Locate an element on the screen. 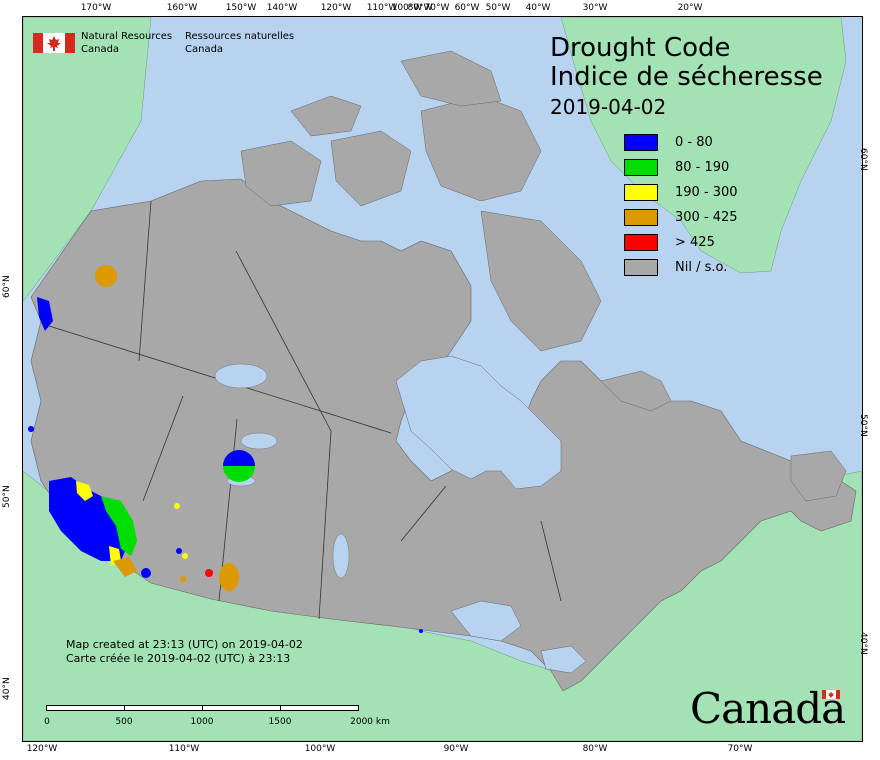  credit-line-en: Map created at 23:13 (UTC) on 2019-04-02 is located at coordinates (184, 644).